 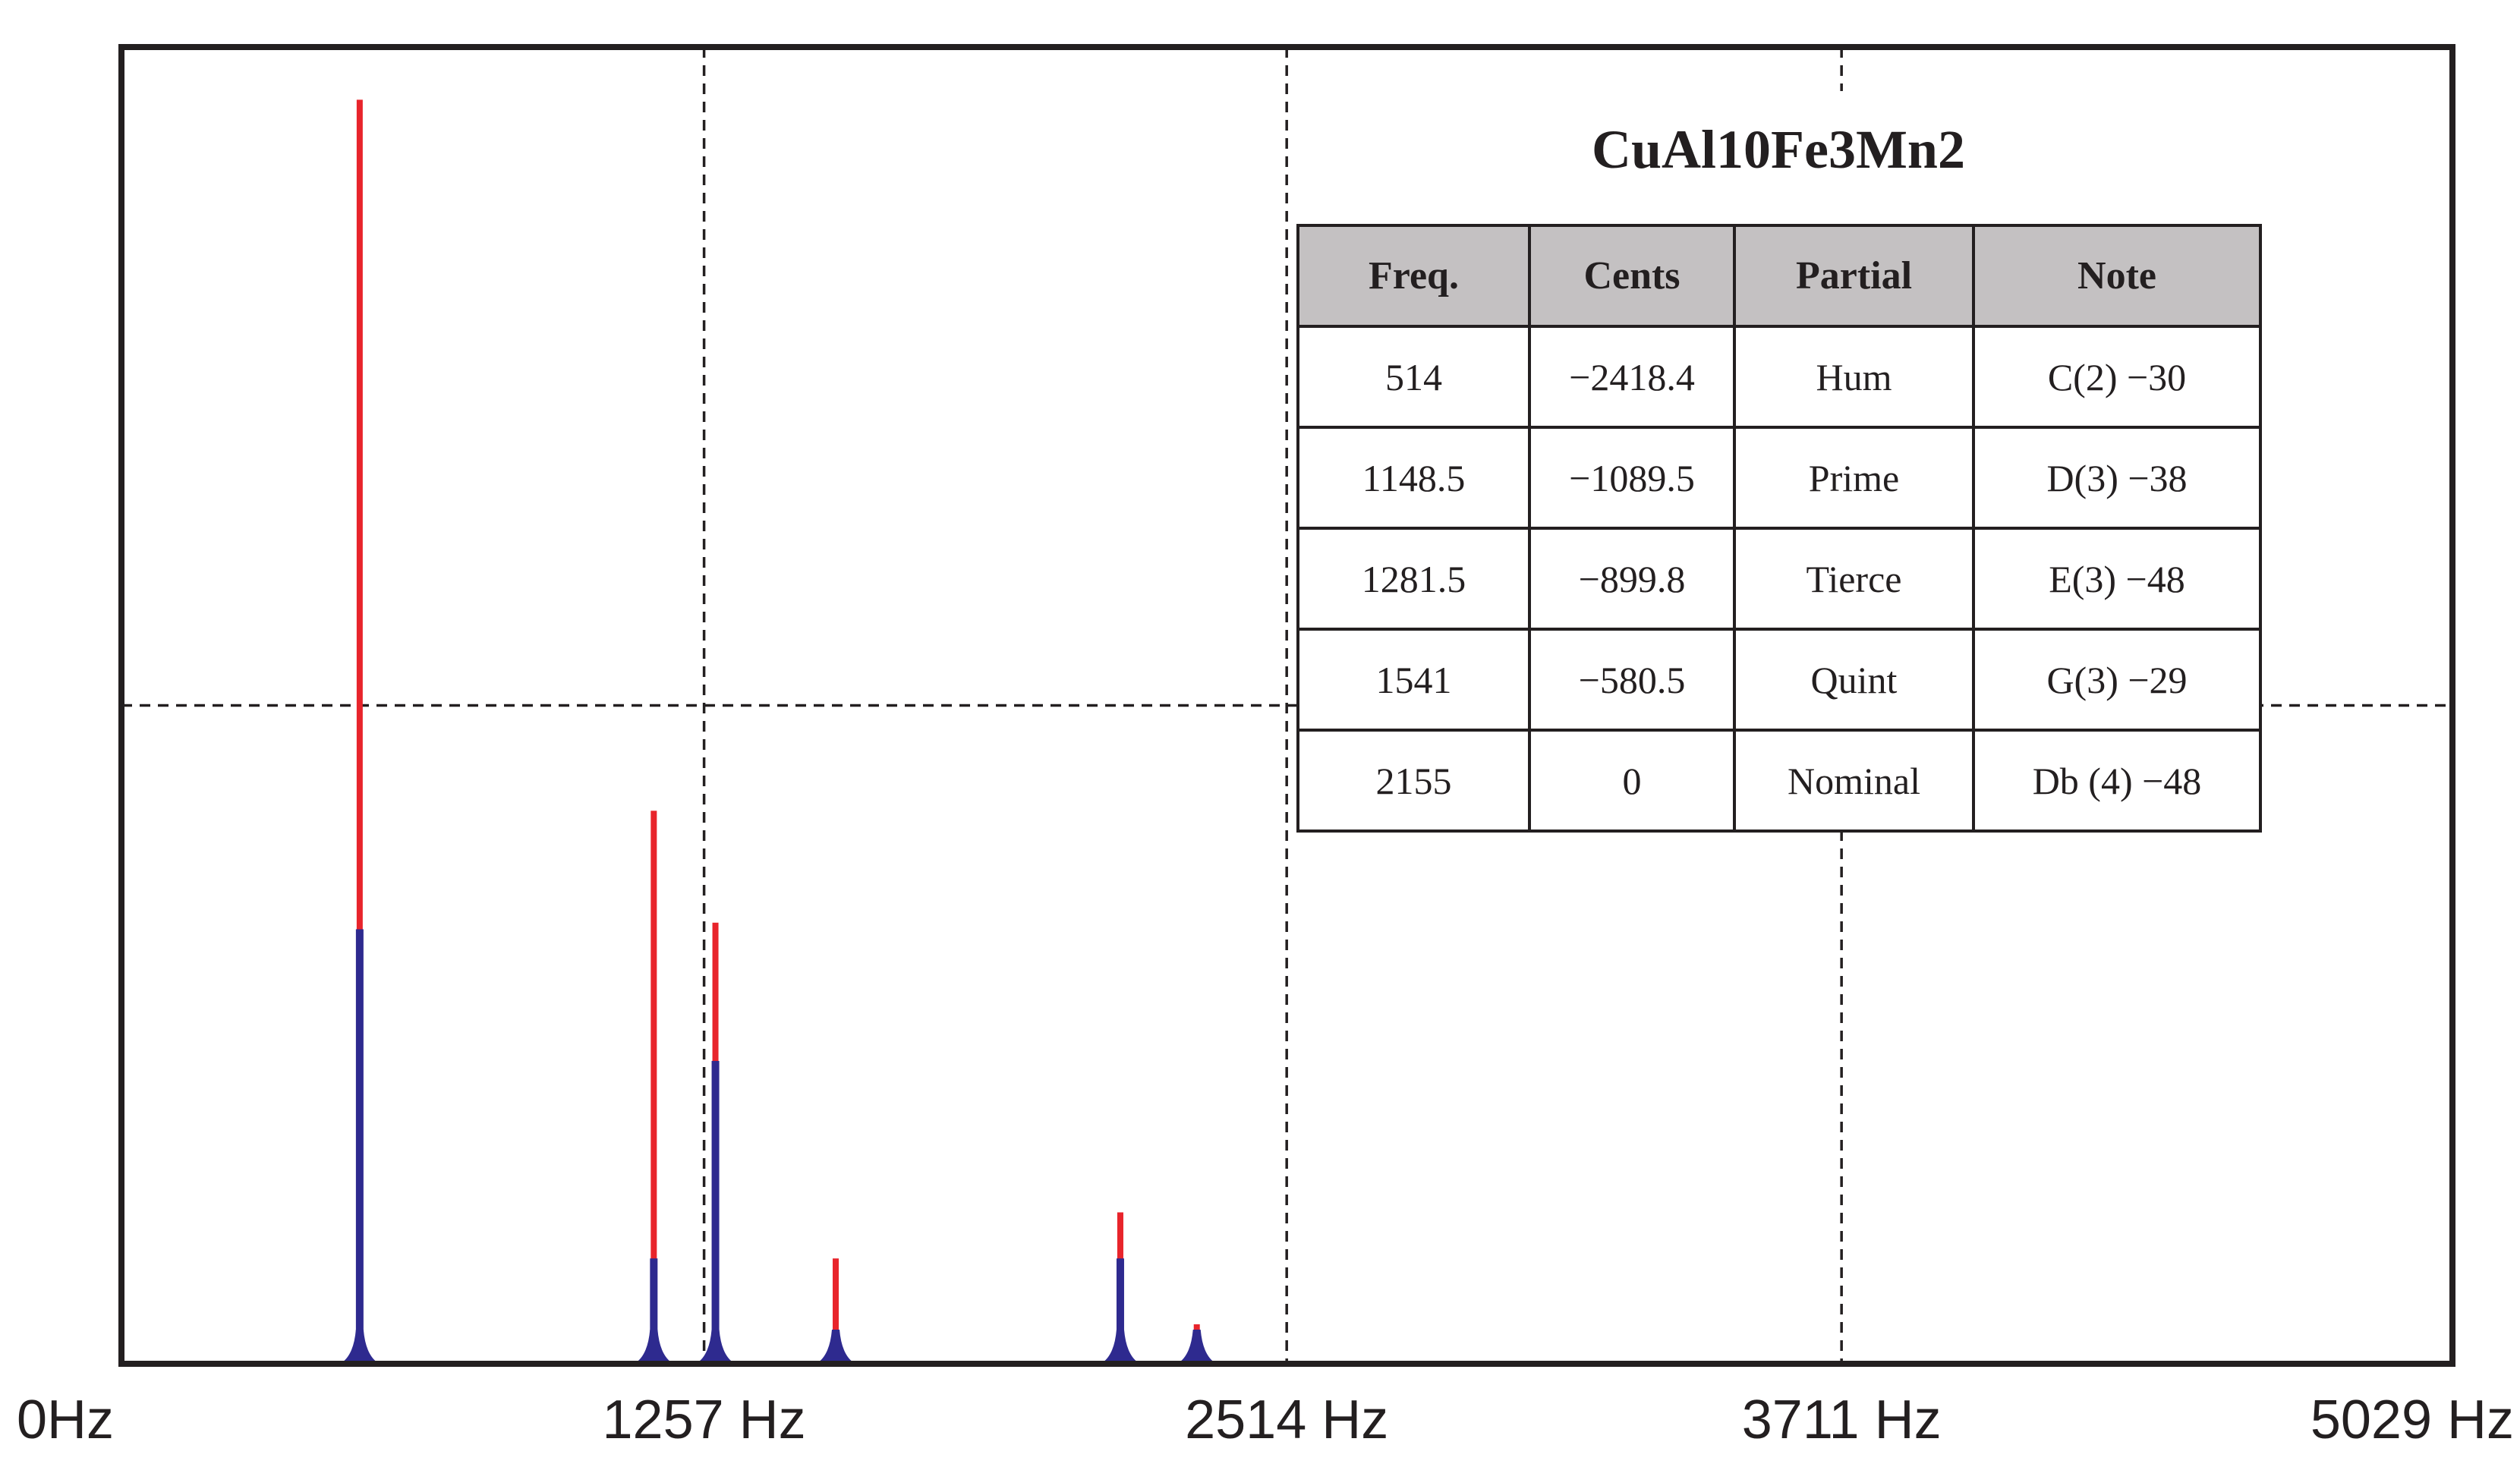 What do you see at coordinates (2117, 478) in the screenshot?
I see `cell-note: D(3) −38` at bounding box center [2117, 478].